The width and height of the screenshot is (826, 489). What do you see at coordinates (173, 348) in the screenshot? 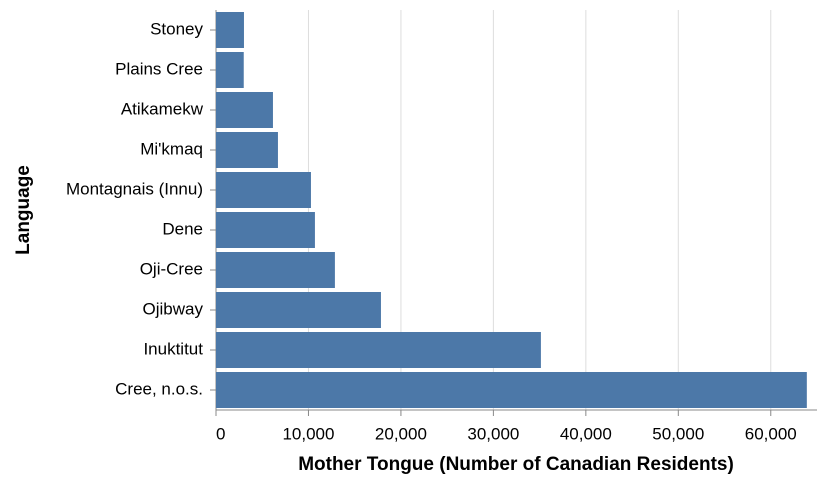
I see `y-tick-label: Inuktitut` at bounding box center [173, 348].